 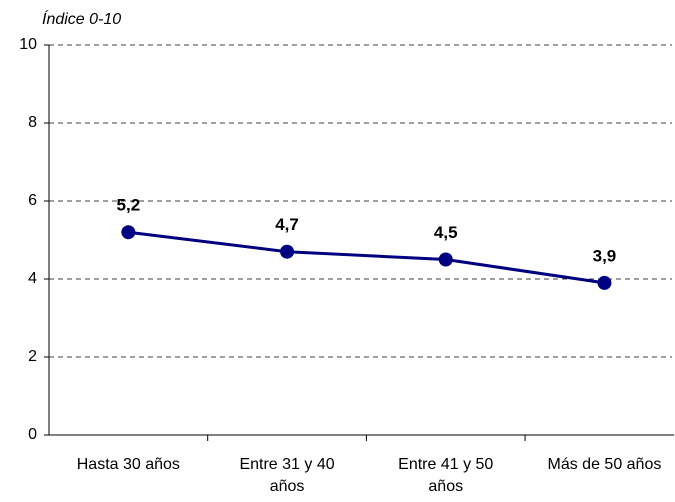 I want to click on y-tick-label: 0, so click(x=32, y=434).